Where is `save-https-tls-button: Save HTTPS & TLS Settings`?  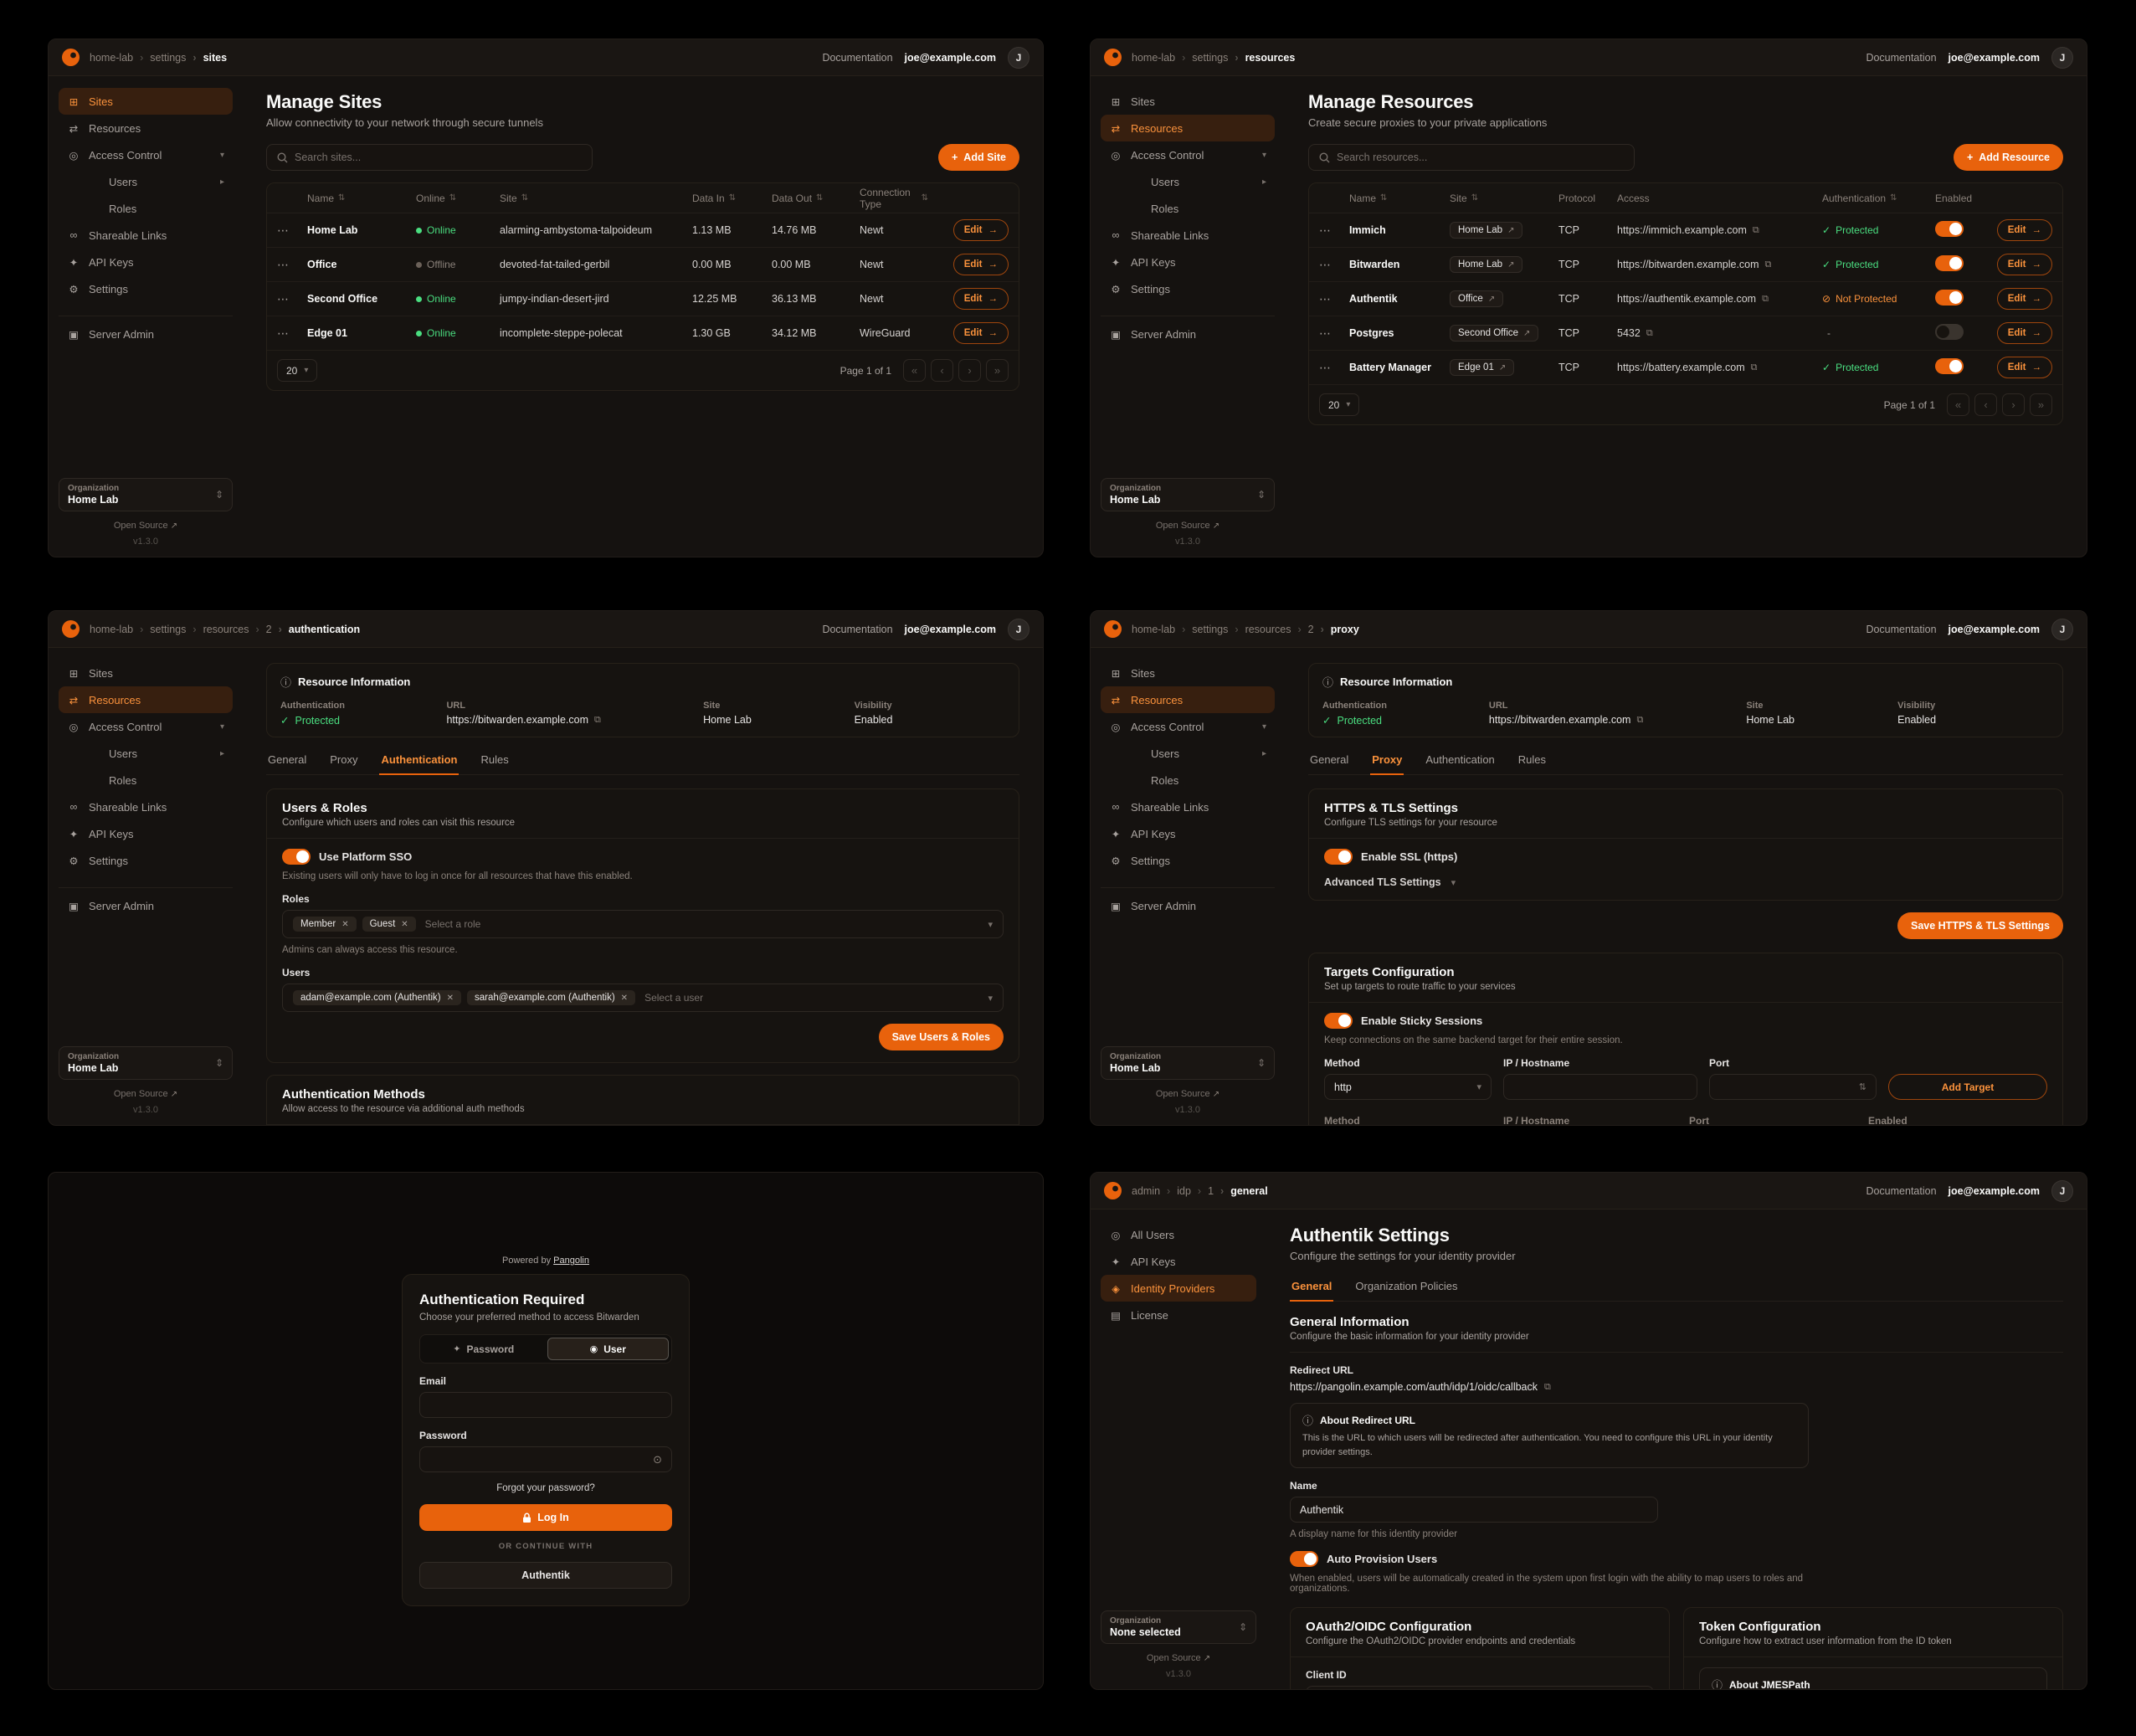 save-https-tls-button: Save HTTPS & TLS Settings is located at coordinates (1980, 925).